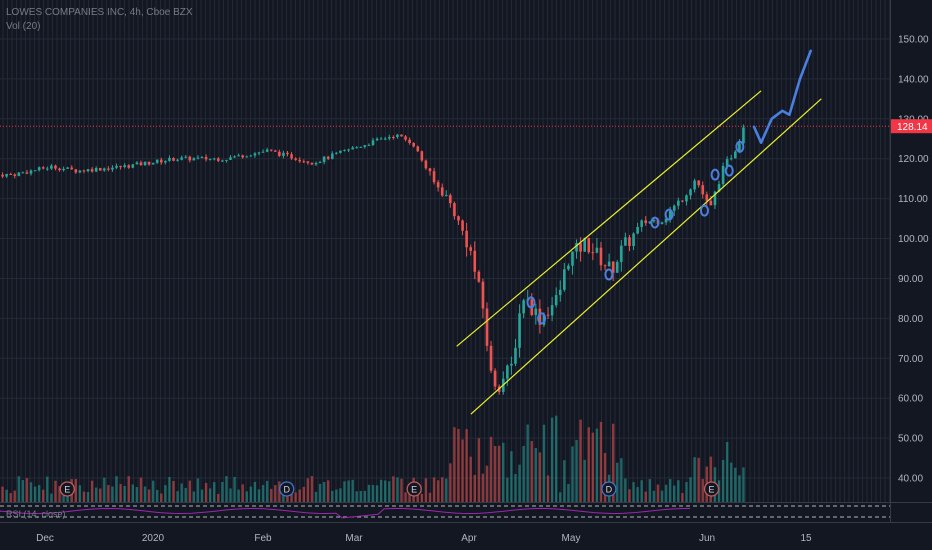 This screenshot has height=550, width=932. Describe the element at coordinates (707, 538) in the screenshot. I see `time-axis-tick-label: Jun` at that location.